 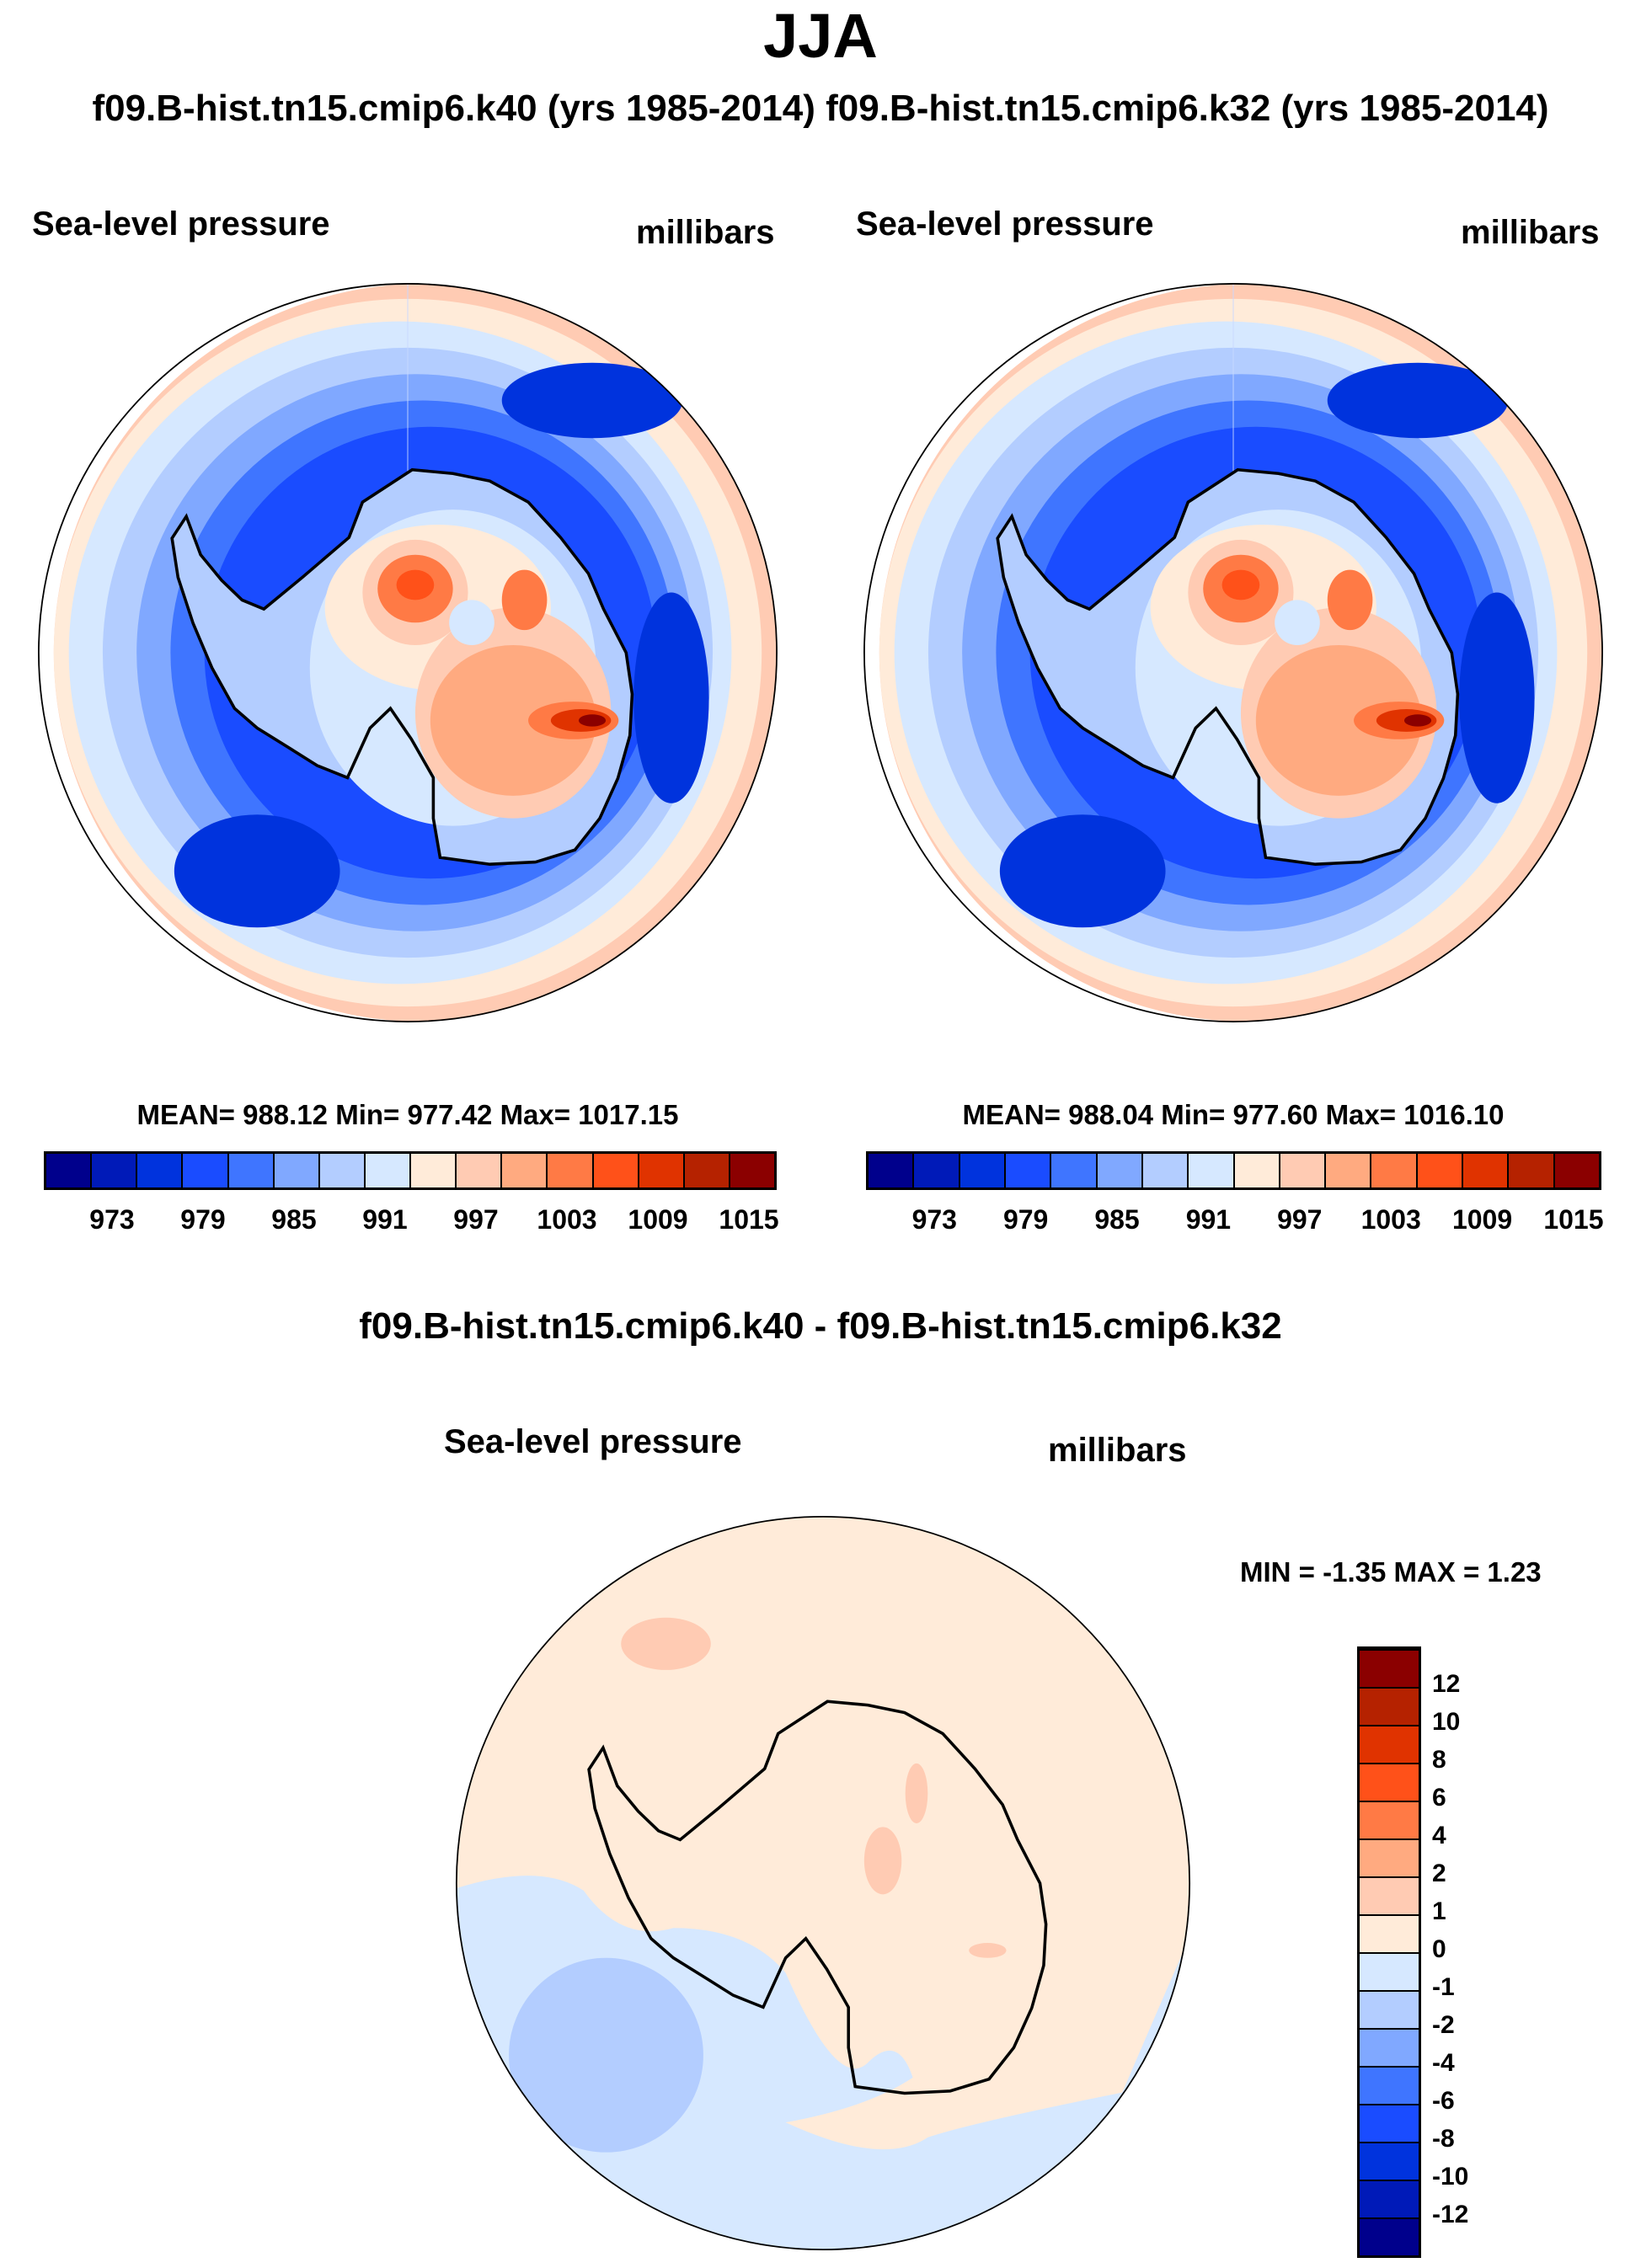 I want to click on difference-units-label: millibars, so click(x=1117, y=1450).